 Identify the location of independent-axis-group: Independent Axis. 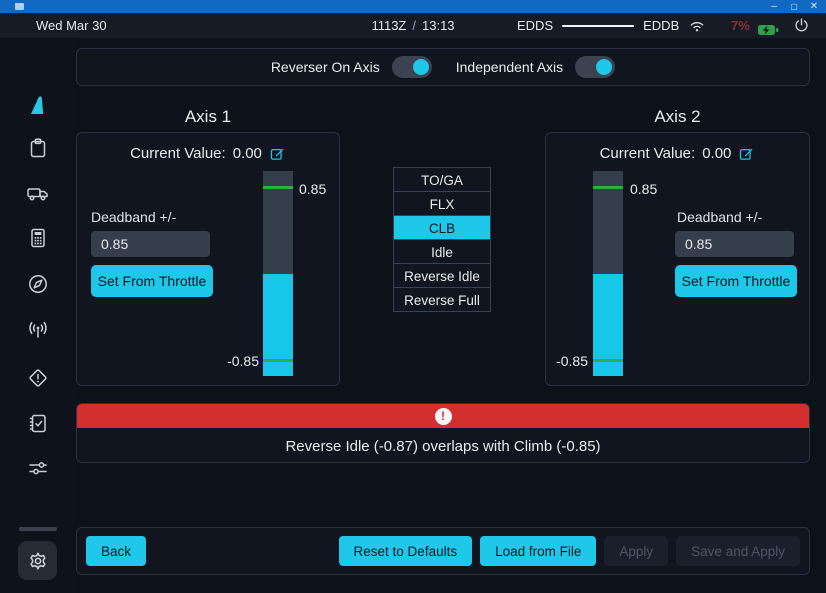
(535, 67).